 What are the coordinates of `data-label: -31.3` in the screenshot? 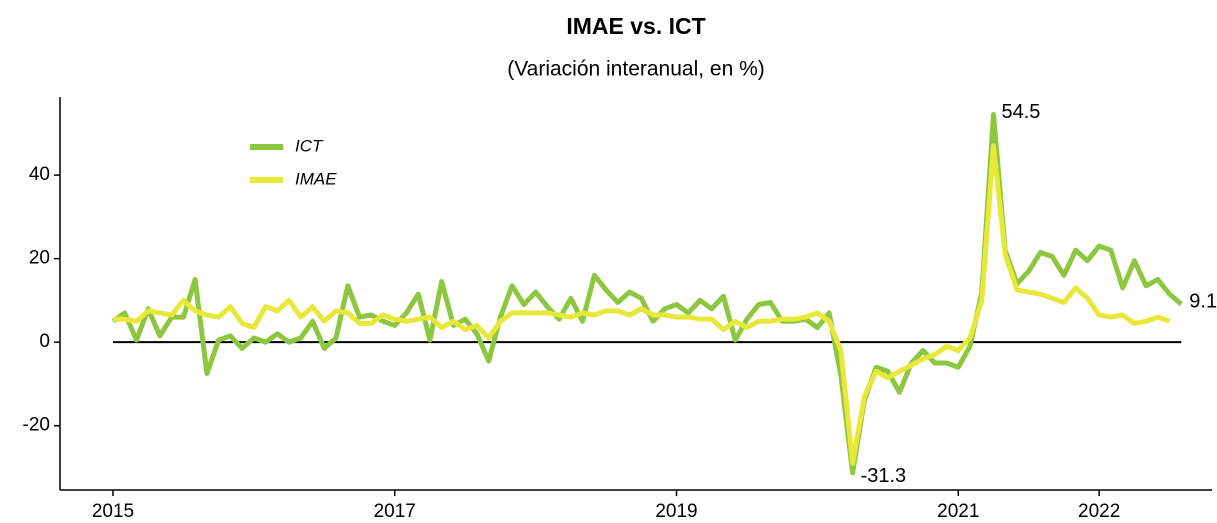 It's located at (884, 476).